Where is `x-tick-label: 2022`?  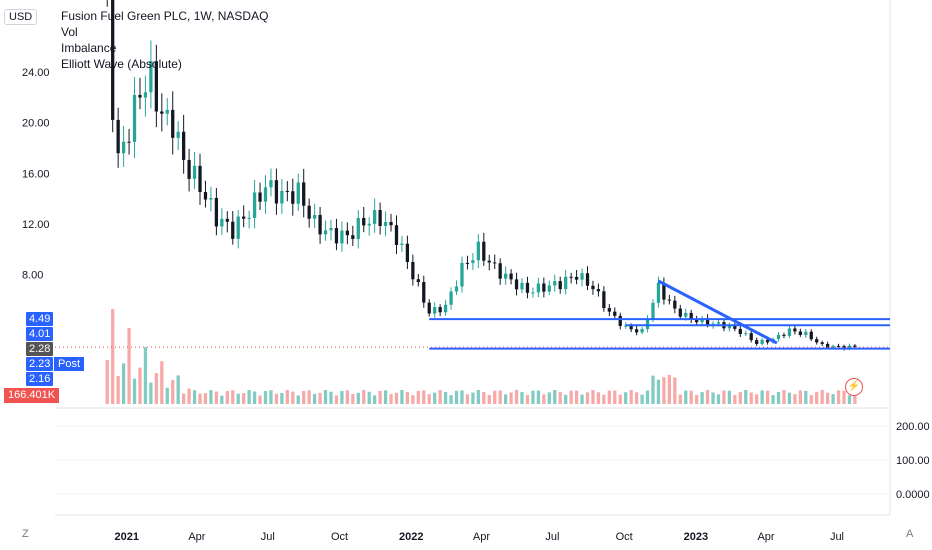 x-tick-label: 2022 is located at coordinates (411, 537).